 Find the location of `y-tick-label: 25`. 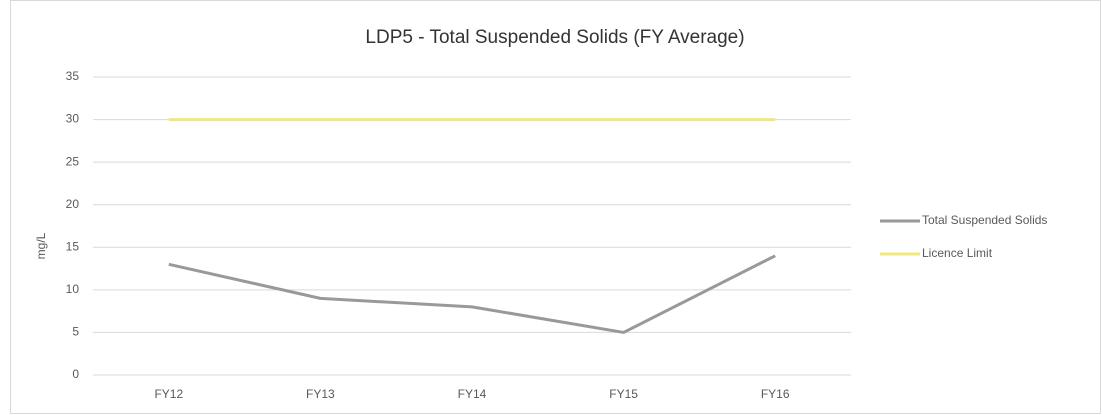

y-tick-label: 25 is located at coordinates (73, 161).